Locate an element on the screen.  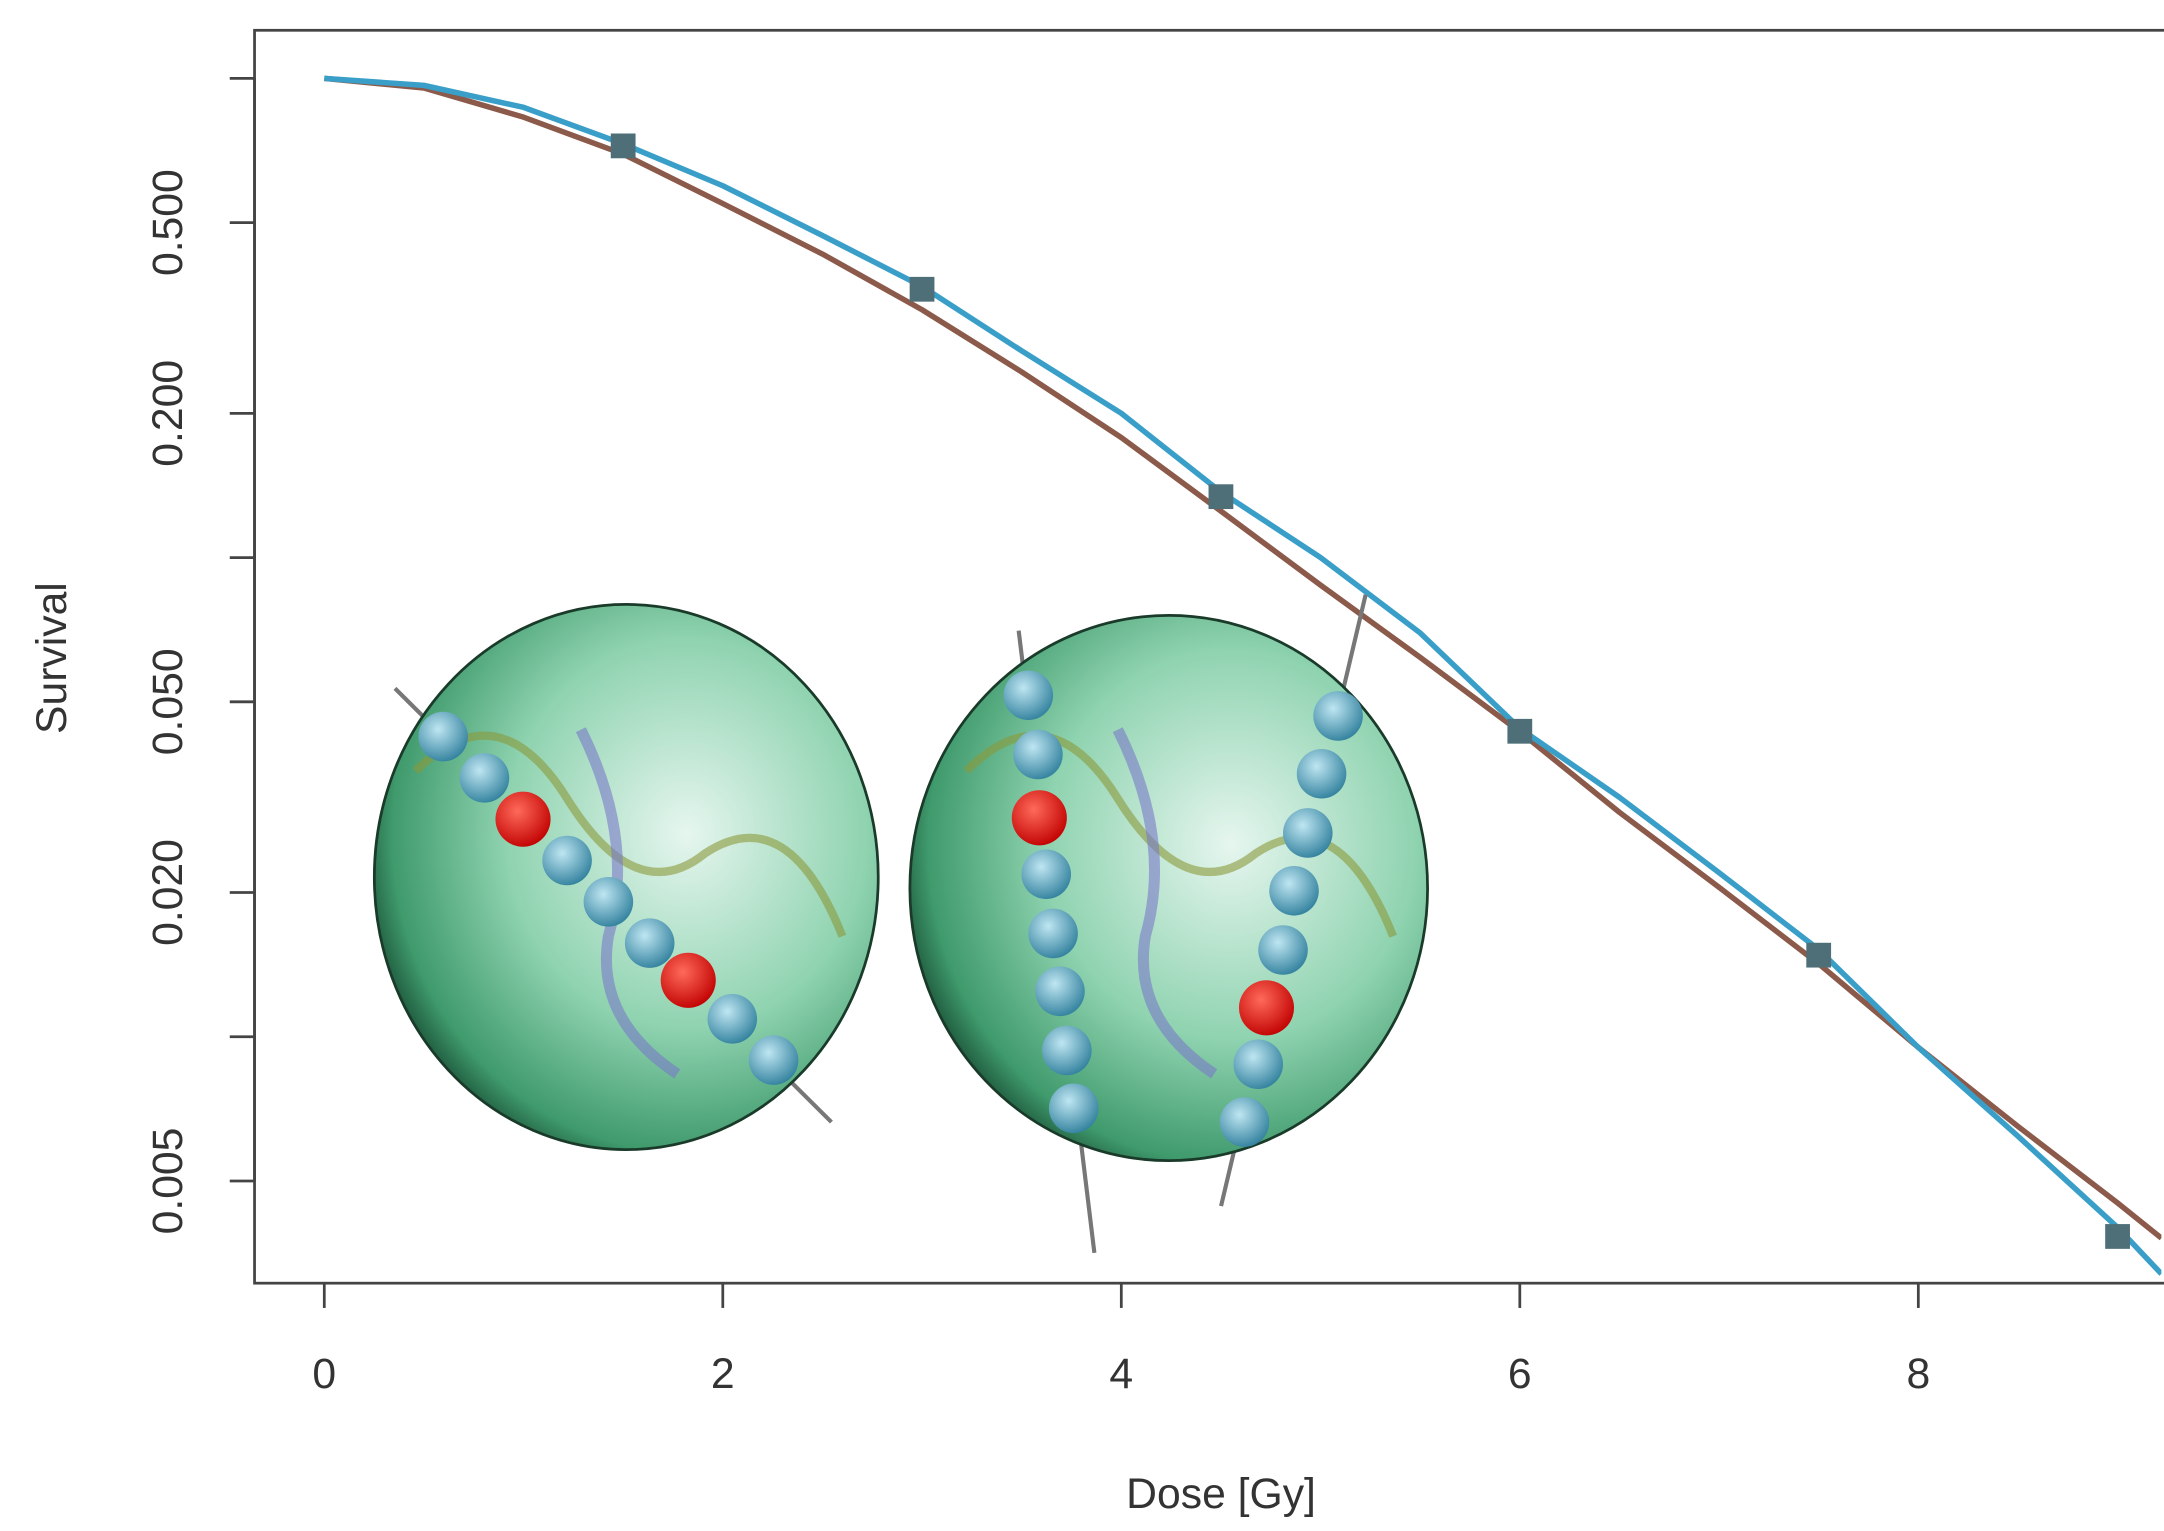
y-tick-label: 0.050 is located at coordinates (168, 701).